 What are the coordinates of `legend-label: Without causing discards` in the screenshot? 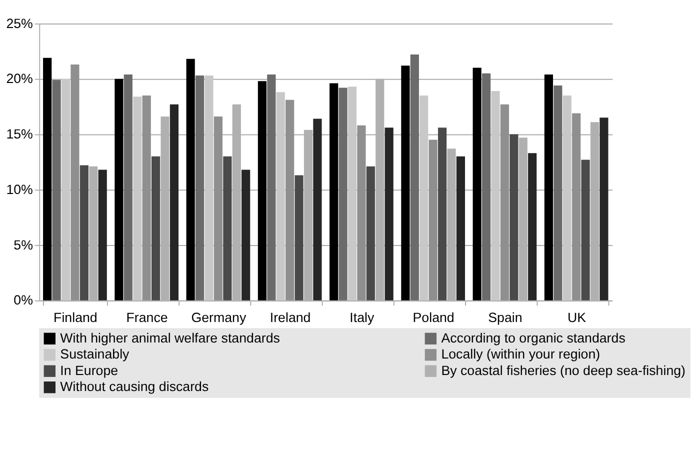 It's located at (134, 386).